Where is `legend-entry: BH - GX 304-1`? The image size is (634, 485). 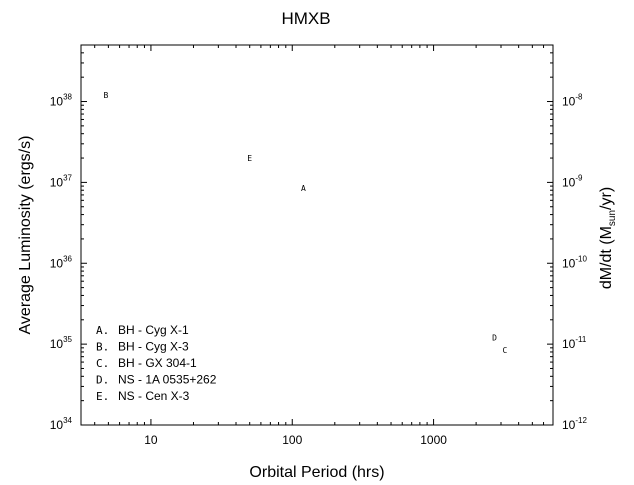 legend-entry: BH - GX 304-1 is located at coordinates (157, 363).